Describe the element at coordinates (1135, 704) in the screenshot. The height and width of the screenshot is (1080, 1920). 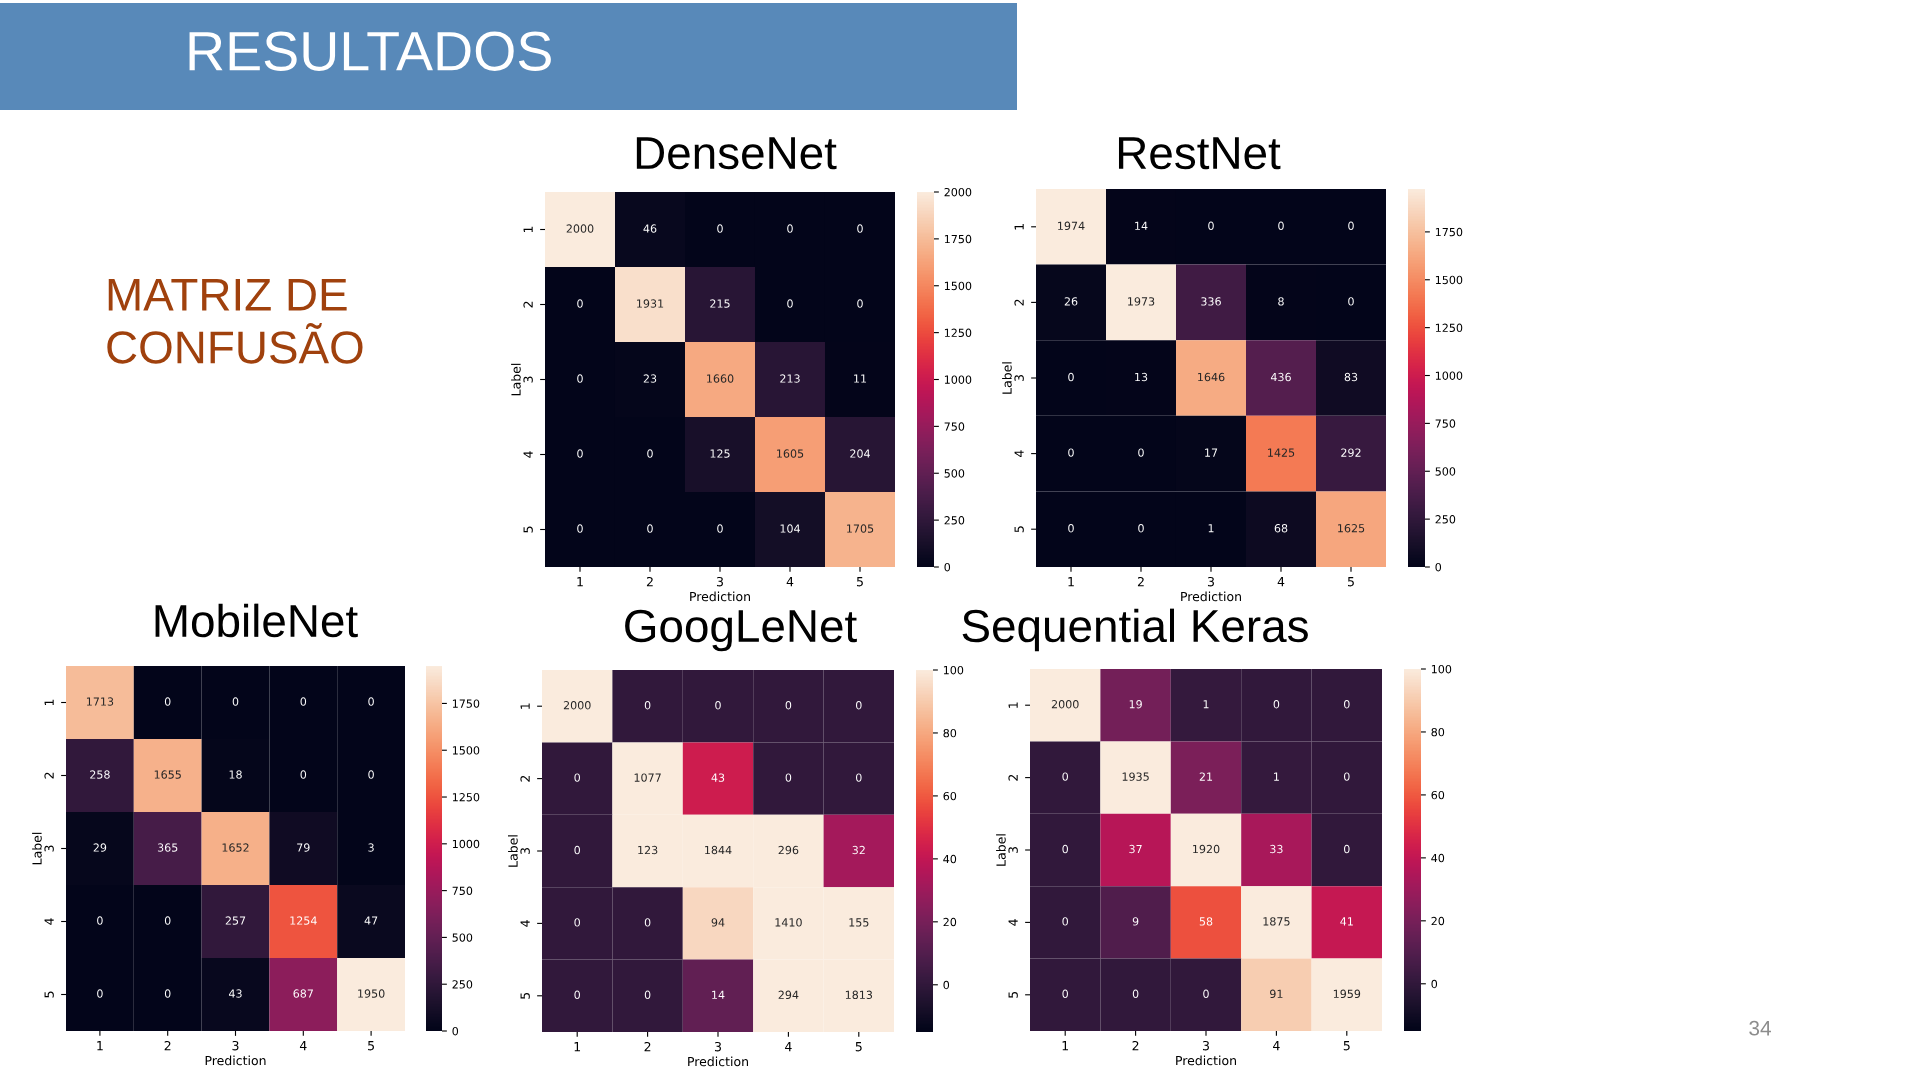
I see `data-label: 19` at that location.